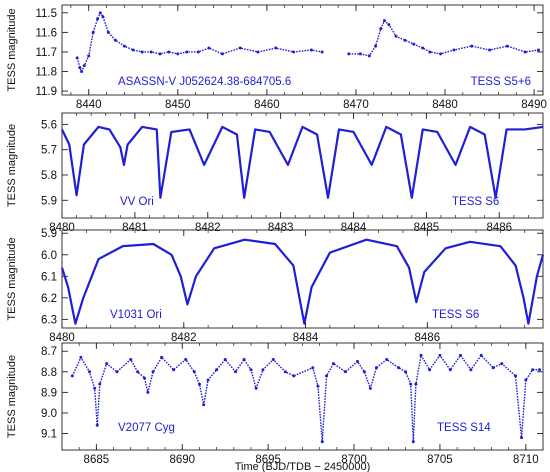 This screenshot has height=472, width=550. I want to click on y-tick-label: 8.8, so click(49, 373).